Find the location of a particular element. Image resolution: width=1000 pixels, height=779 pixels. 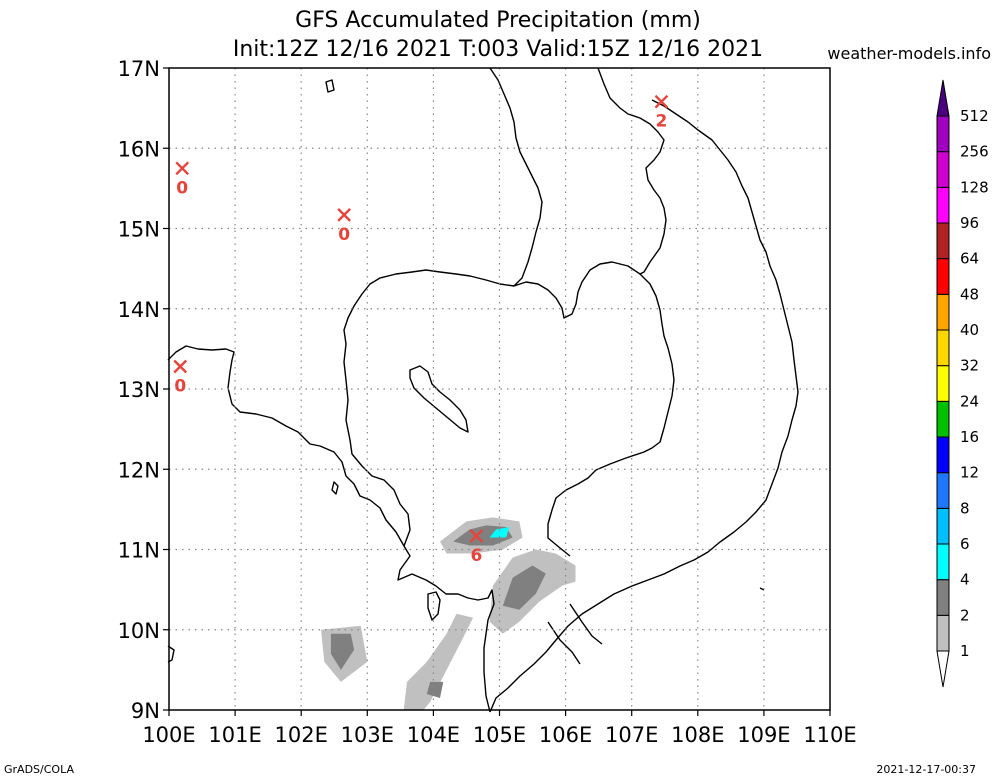

lat-tick-label: 10N is located at coordinates (139, 631).